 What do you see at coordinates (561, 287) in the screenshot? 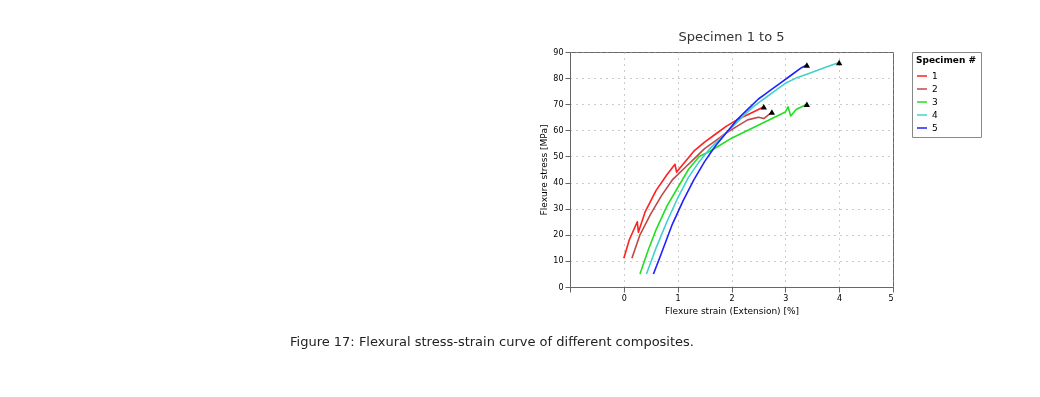
I see `y-tick-label: 0` at bounding box center [561, 287].